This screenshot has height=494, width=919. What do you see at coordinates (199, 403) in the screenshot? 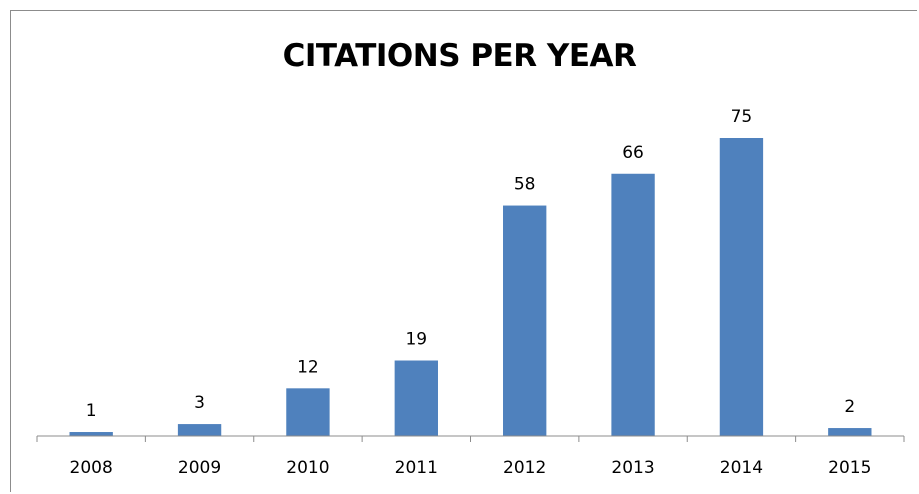
I see `value-label-2009: 3` at bounding box center [199, 403].